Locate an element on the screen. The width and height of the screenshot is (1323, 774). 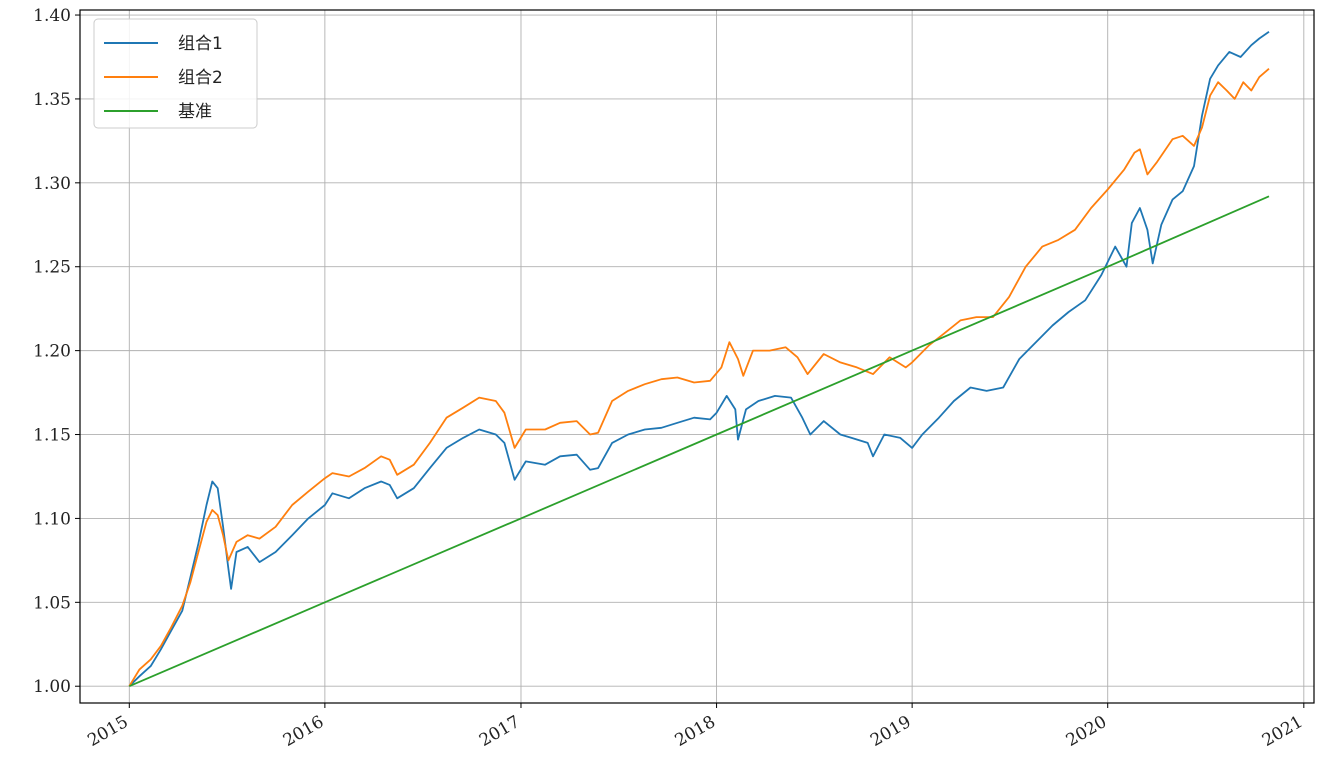
legend-label: 组合1 is located at coordinates (200, 44).